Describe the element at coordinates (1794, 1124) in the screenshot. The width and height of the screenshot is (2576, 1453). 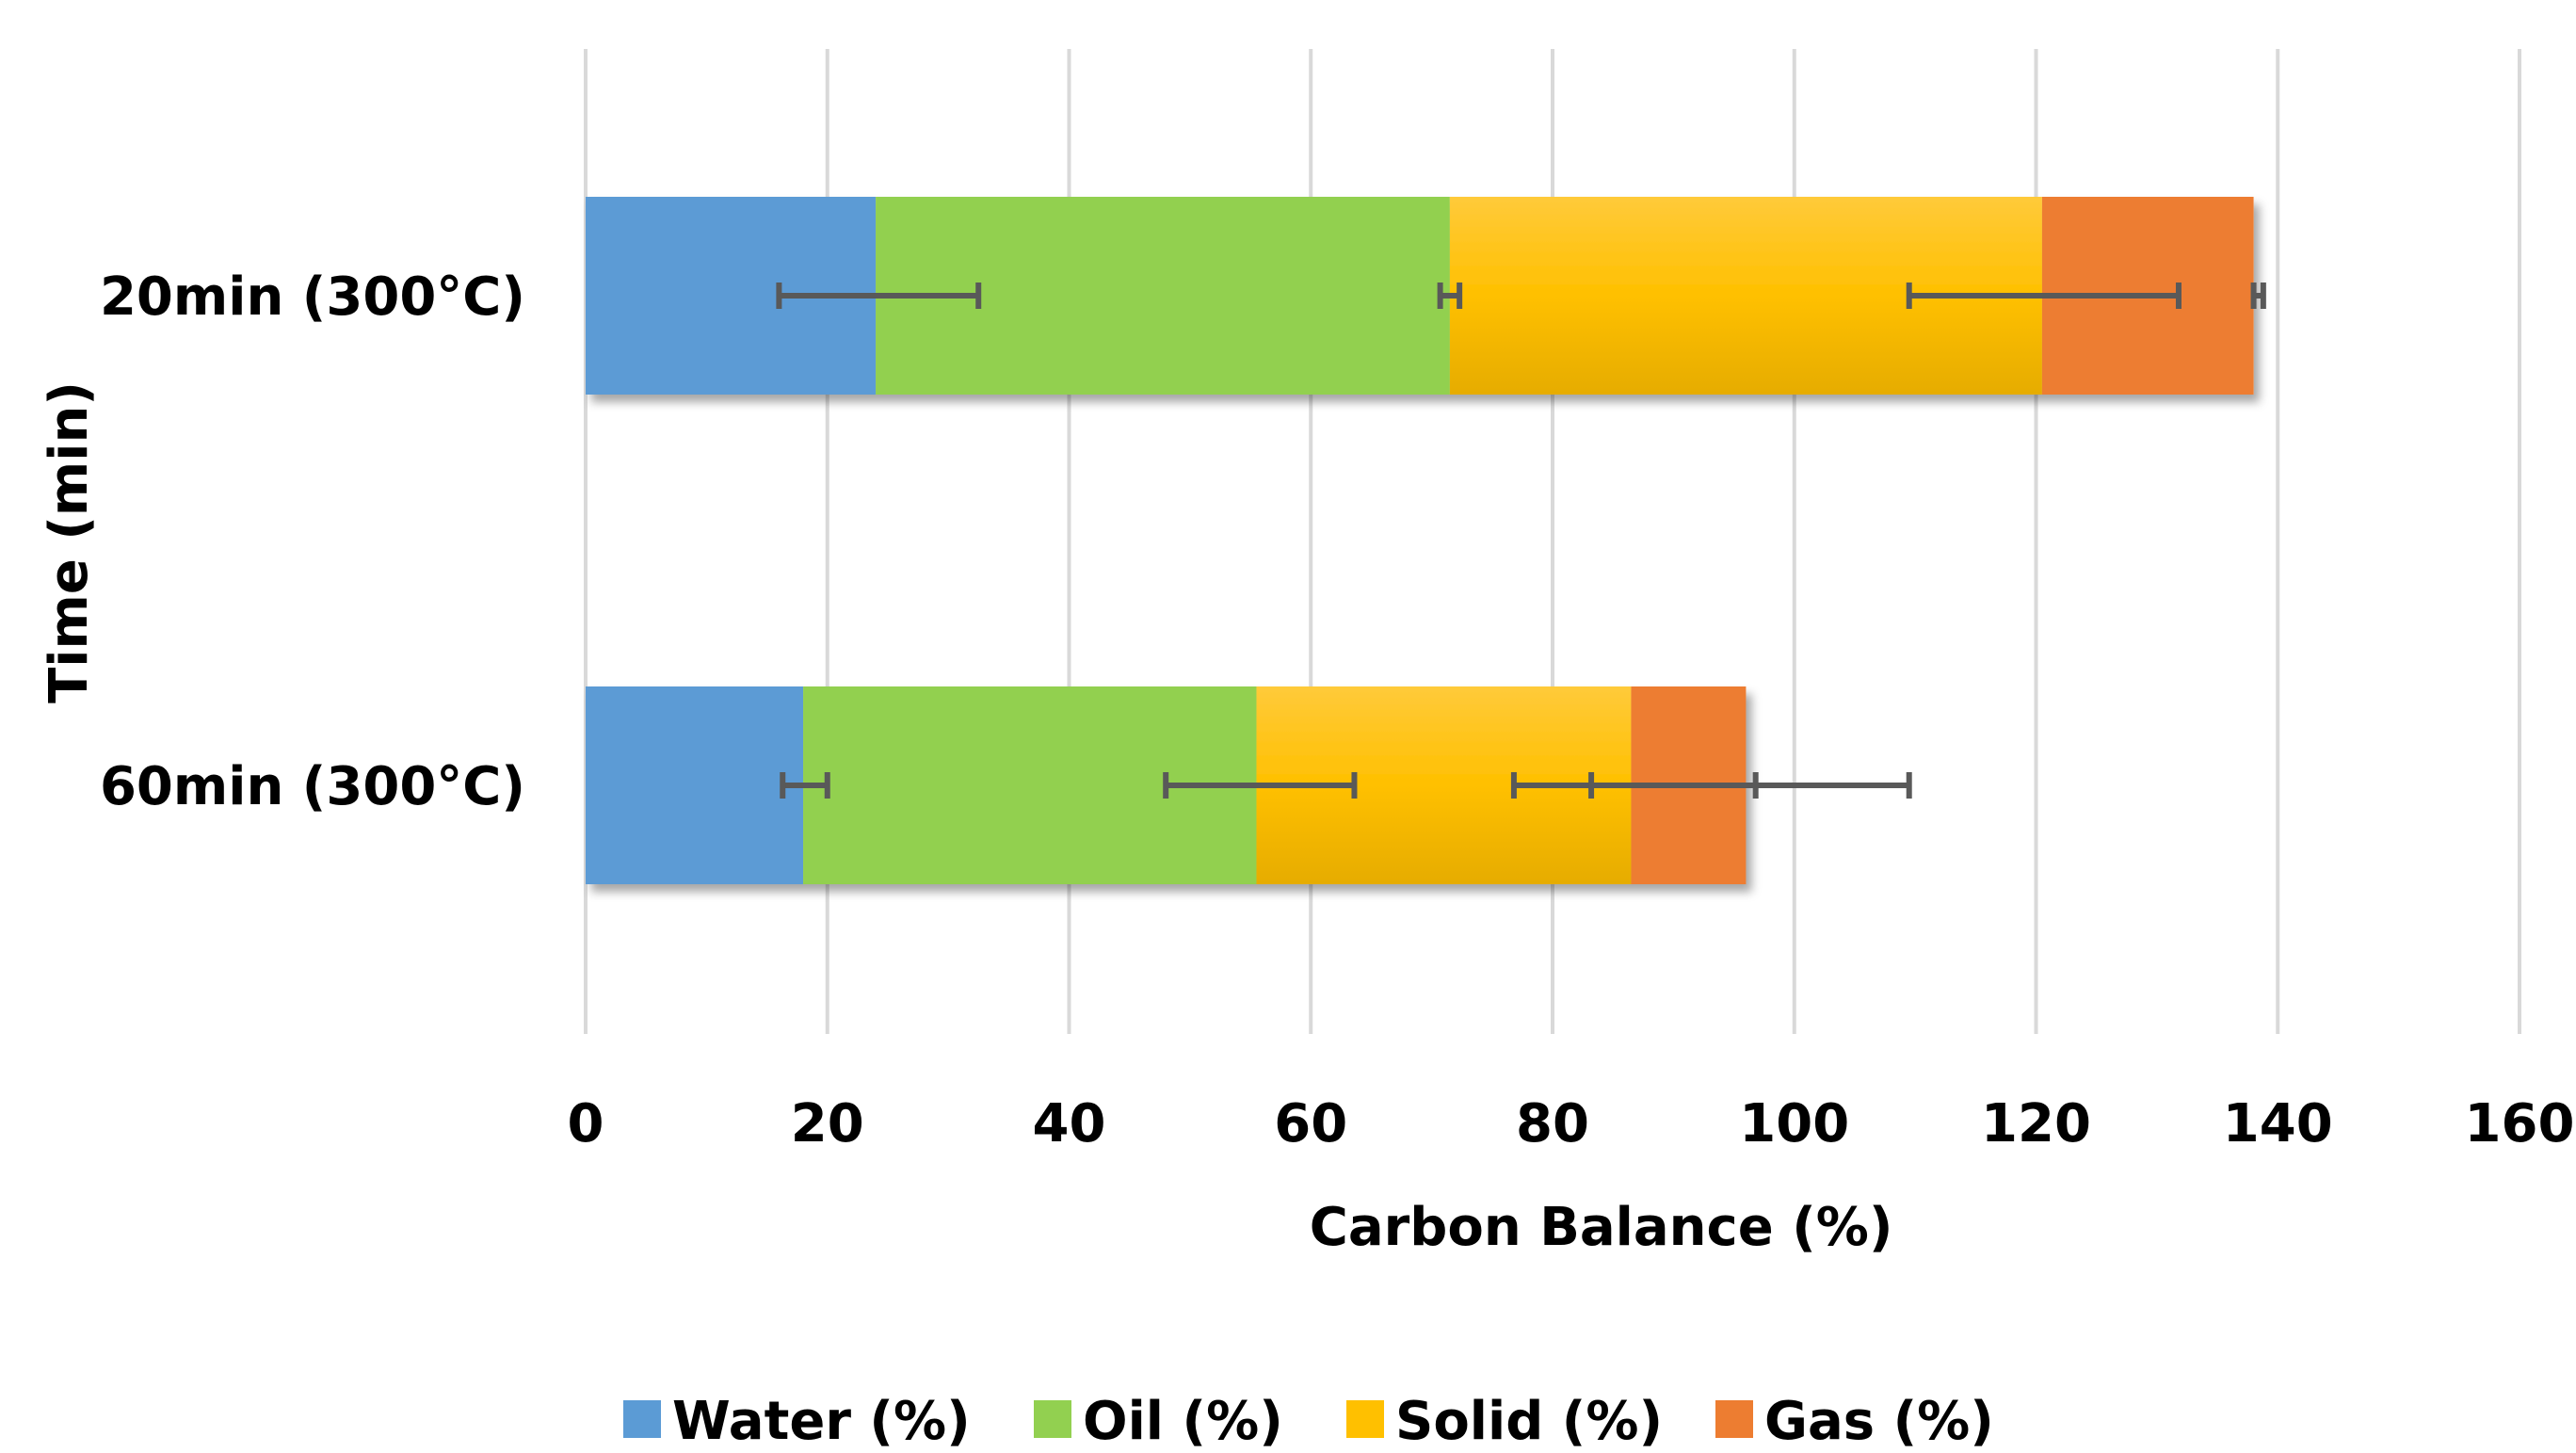
I see `x-tick-label: 100` at that location.